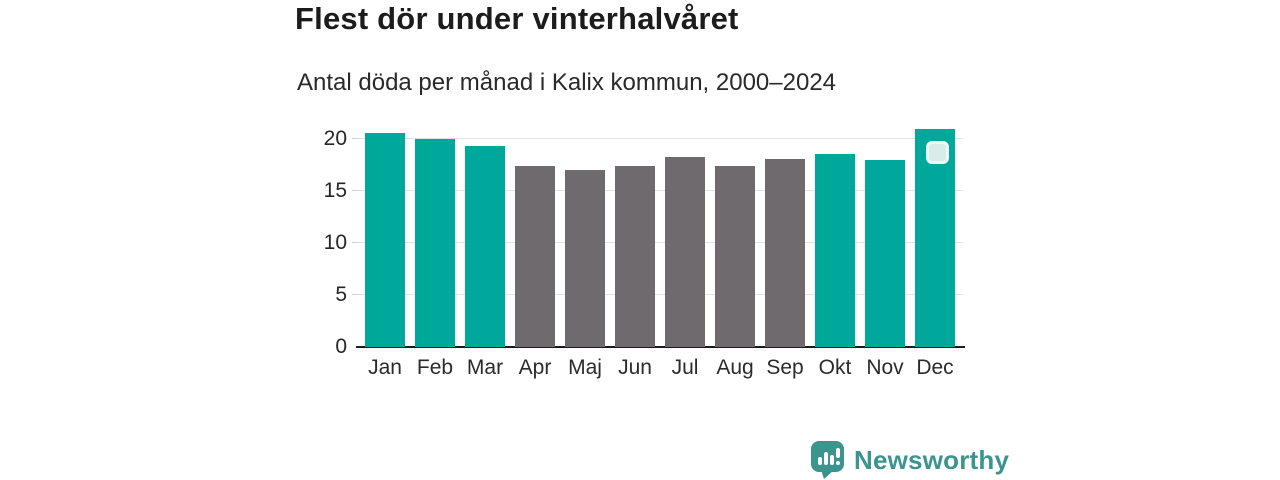  Describe the element at coordinates (935, 238) in the screenshot. I see `bar-dec` at that location.